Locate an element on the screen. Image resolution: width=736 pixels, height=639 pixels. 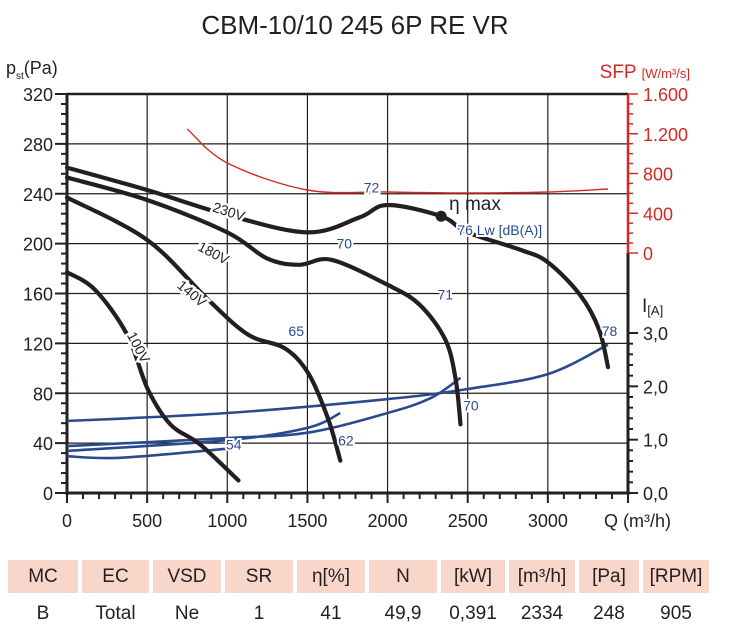
sfp-tick-label: 1.200 is located at coordinates (665, 135).